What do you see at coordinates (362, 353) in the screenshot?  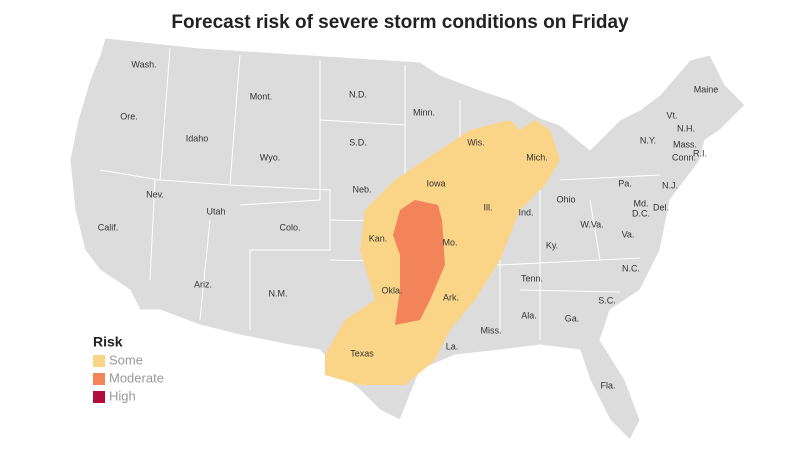 I see `state-label: Texas` at bounding box center [362, 353].